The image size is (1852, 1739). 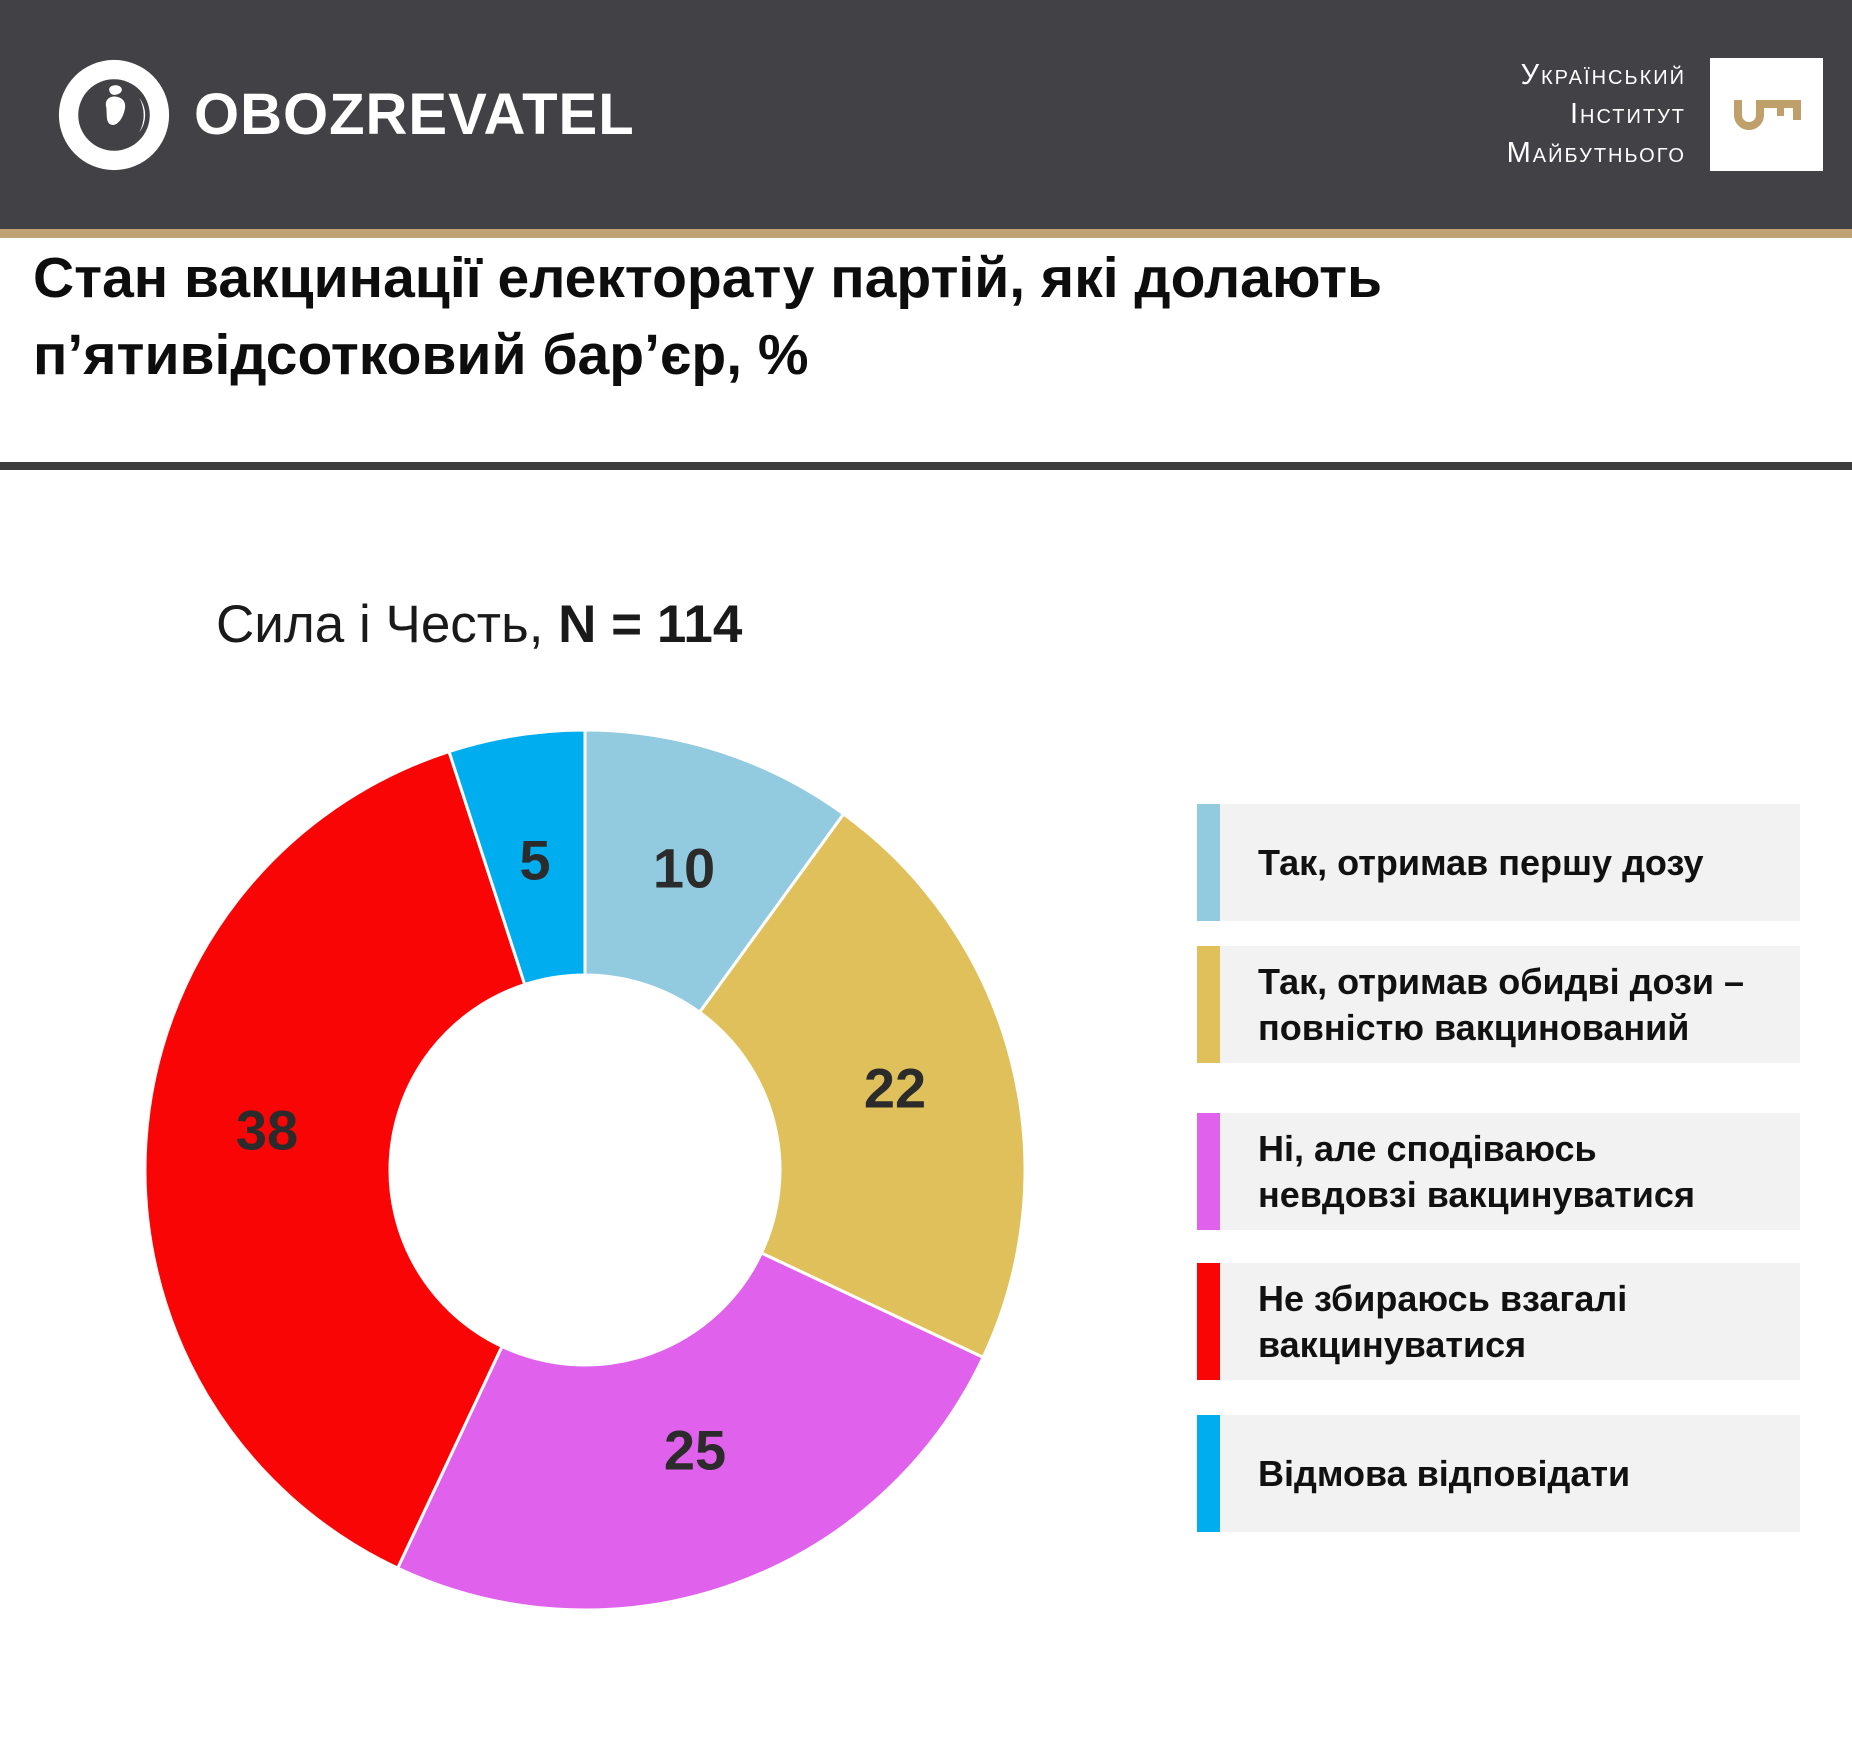 What do you see at coordinates (1392, 1344) in the screenshot?
I see `legend-label: вакцинуватися` at bounding box center [1392, 1344].